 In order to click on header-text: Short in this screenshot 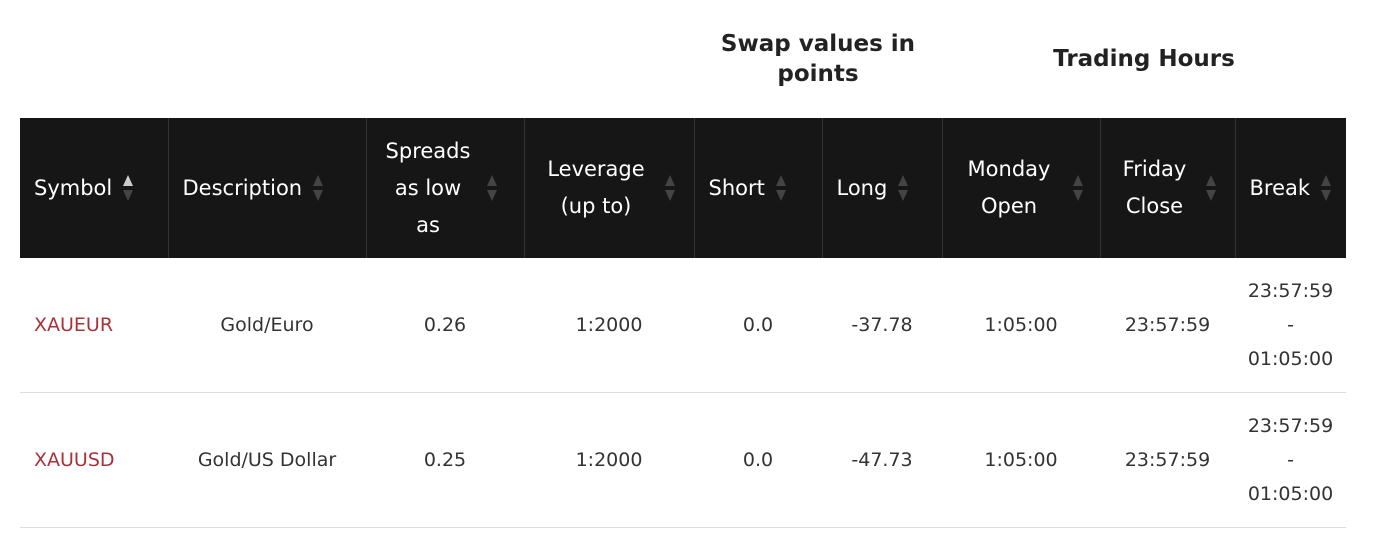, I will do `click(736, 187)`.